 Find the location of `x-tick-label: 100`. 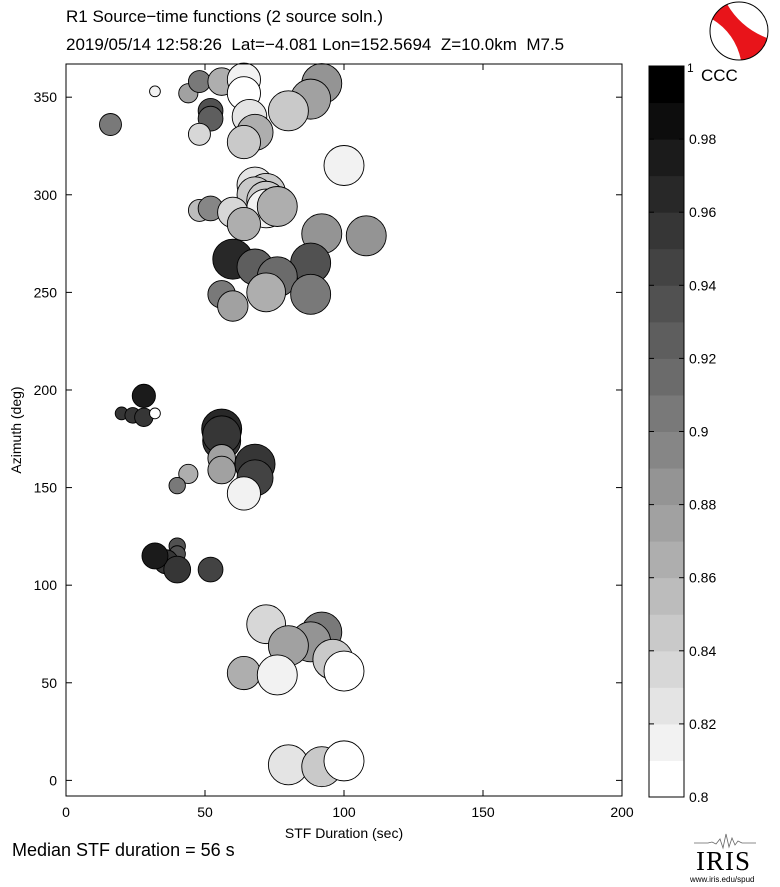

x-tick-label: 100 is located at coordinates (344, 812).